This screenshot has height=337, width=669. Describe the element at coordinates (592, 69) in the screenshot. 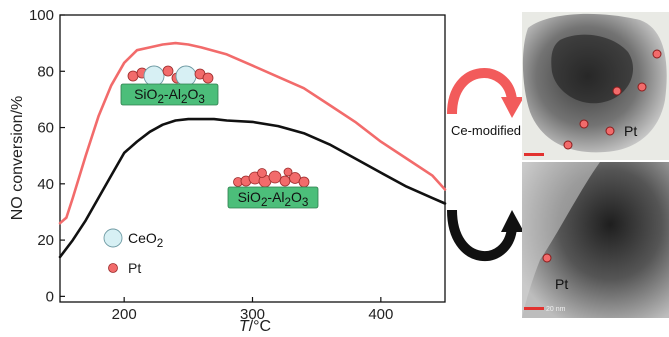

I see `tem-top-dense-region` at that location.